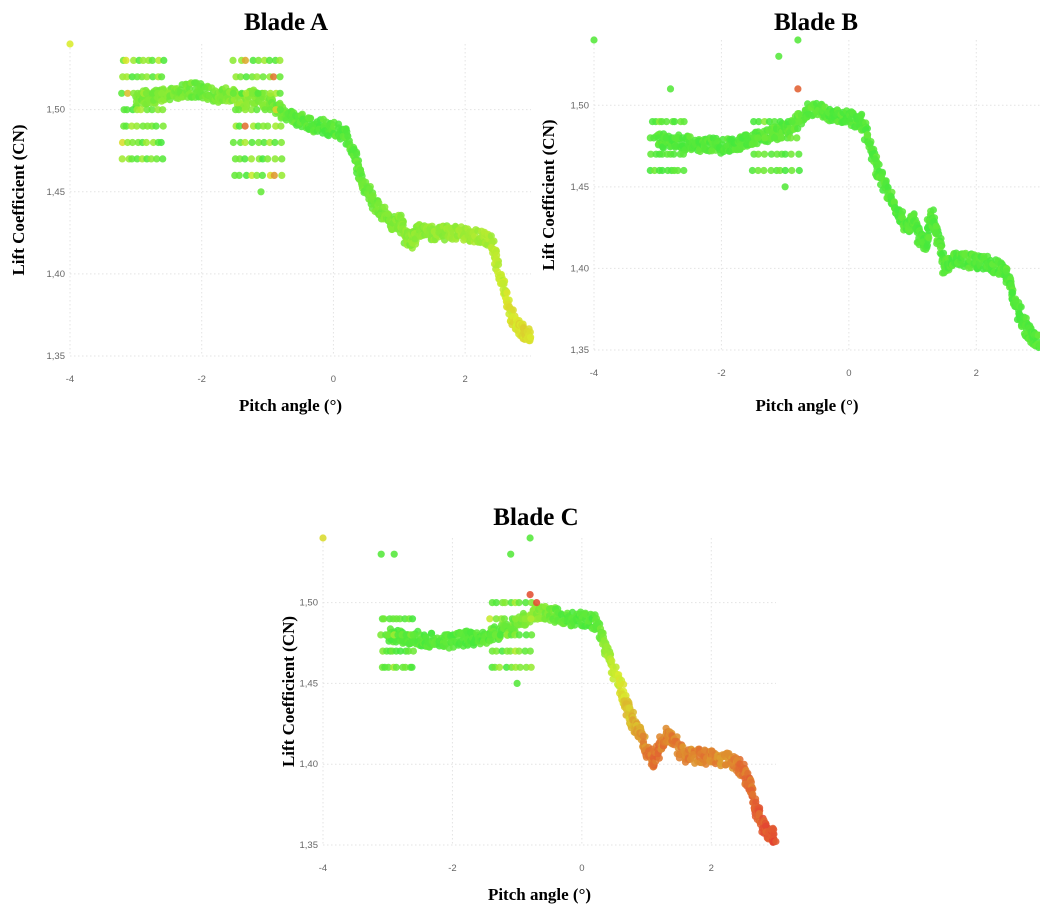 The image size is (1040, 908). What do you see at coordinates (323, 868) in the screenshot?
I see `x-tick-label: -4` at bounding box center [323, 868].